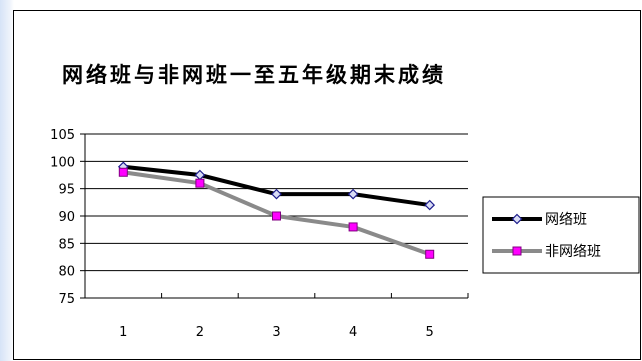 Image resolution: width=642 pixels, height=361 pixels. I want to click on y-tick-label-80: 80, so click(66, 272).